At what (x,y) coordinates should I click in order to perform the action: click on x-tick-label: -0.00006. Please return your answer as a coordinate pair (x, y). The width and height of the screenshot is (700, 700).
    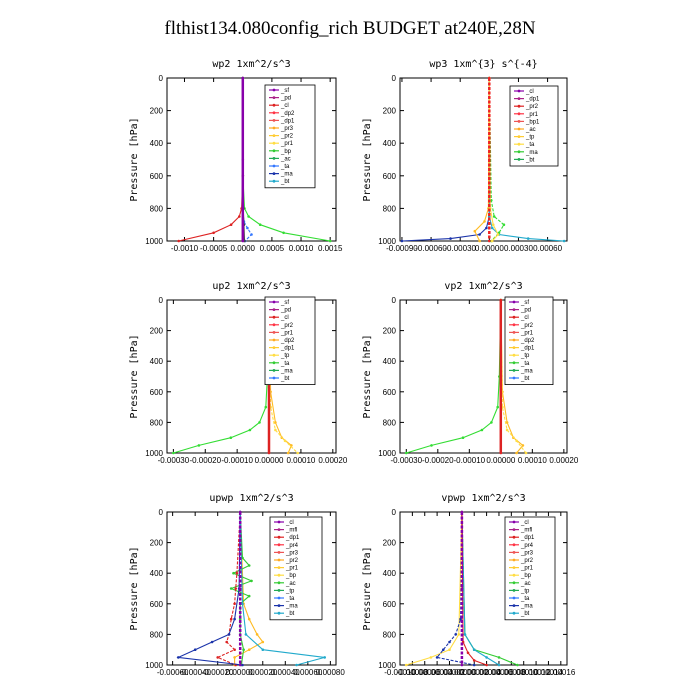
    Looking at the image, I should click on (425, 672).